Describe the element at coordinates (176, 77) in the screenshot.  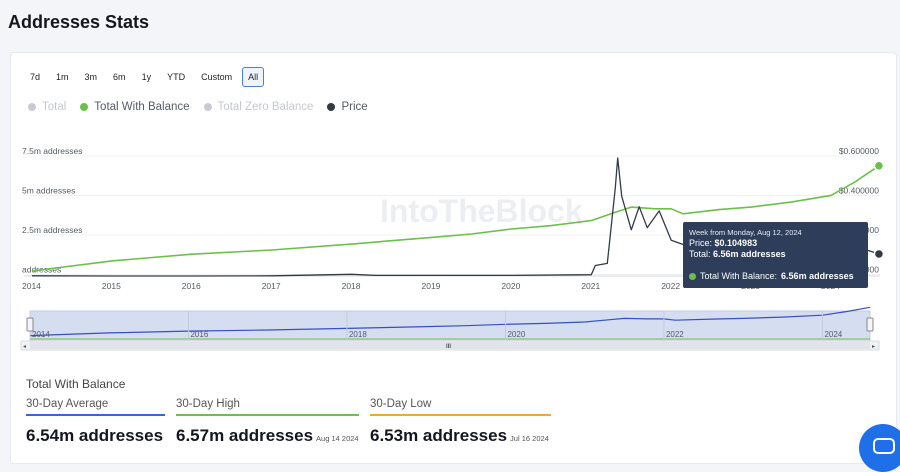
I see `range-ytd-button: YTD` at that location.